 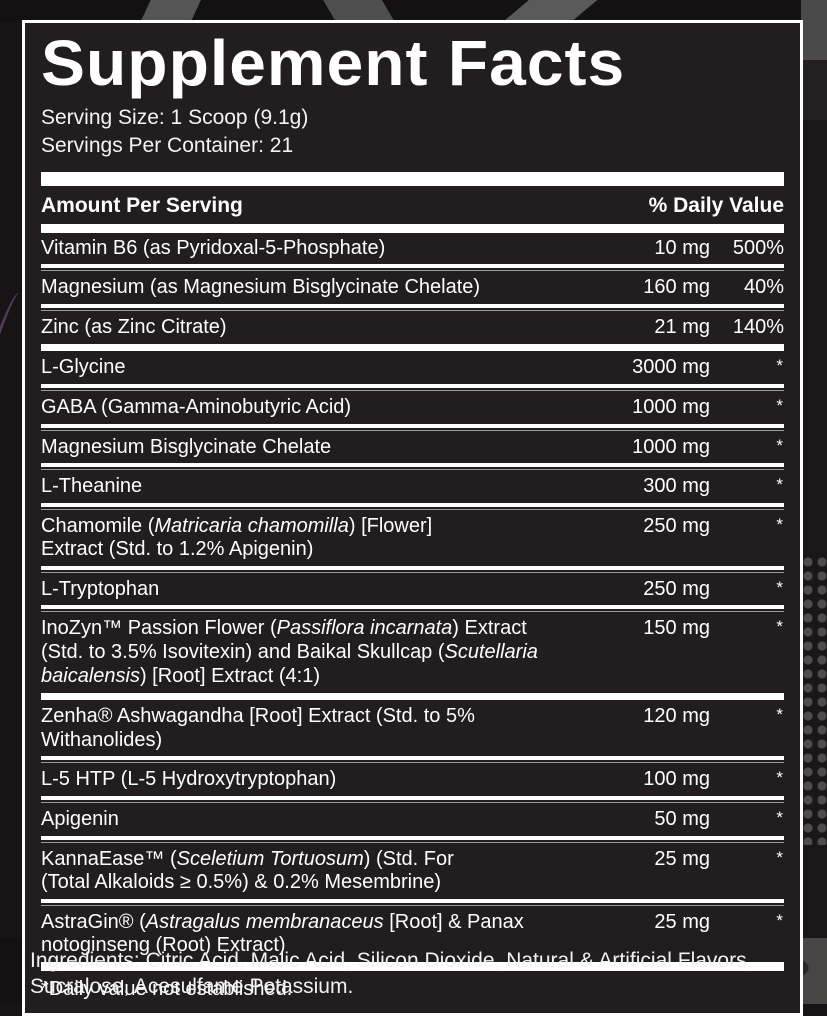 What do you see at coordinates (682, 247) in the screenshot?
I see `nutrient-amount: 10 mg` at bounding box center [682, 247].